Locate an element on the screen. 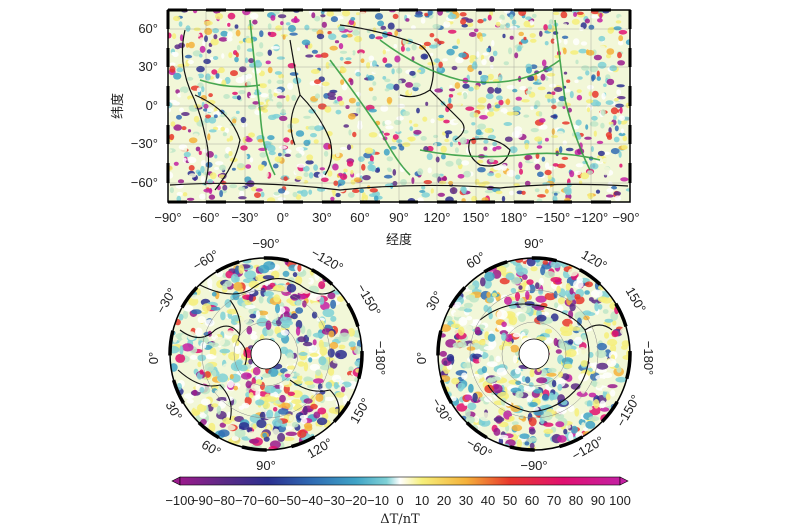 The width and height of the screenshot is (800, 531). colorbar-right-arrow is located at coordinates (624, 481).